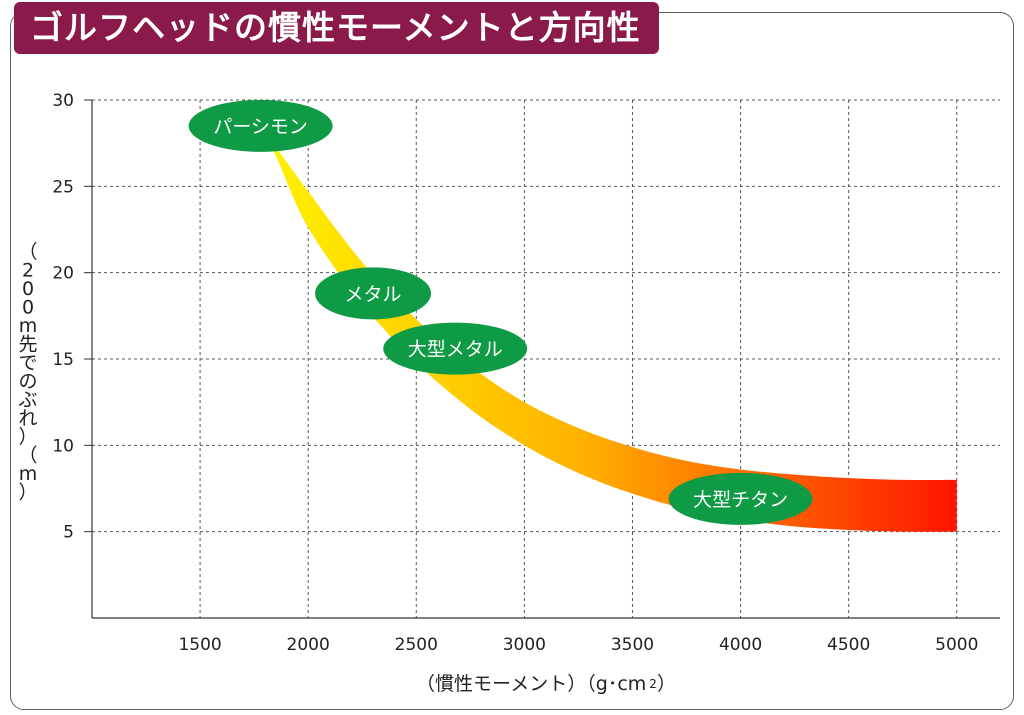 This screenshot has height=715, width=1024. What do you see at coordinates (632, 645) in the screenshot?
I see `x-tick-label: 3500` at bounding box center [632, 645].